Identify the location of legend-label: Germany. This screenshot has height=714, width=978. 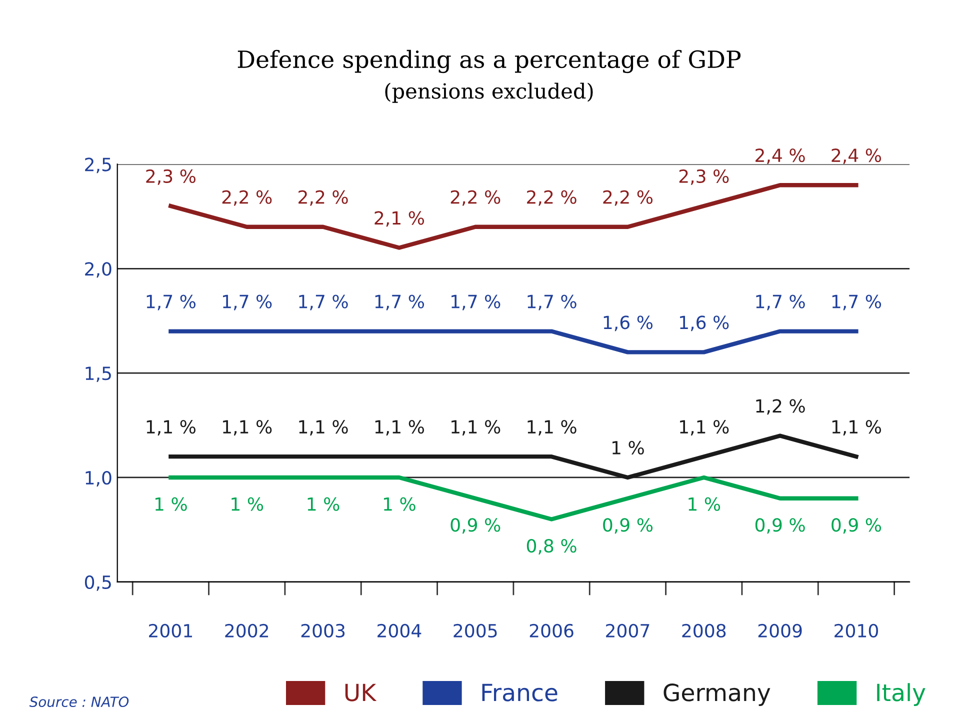
(717, 695).